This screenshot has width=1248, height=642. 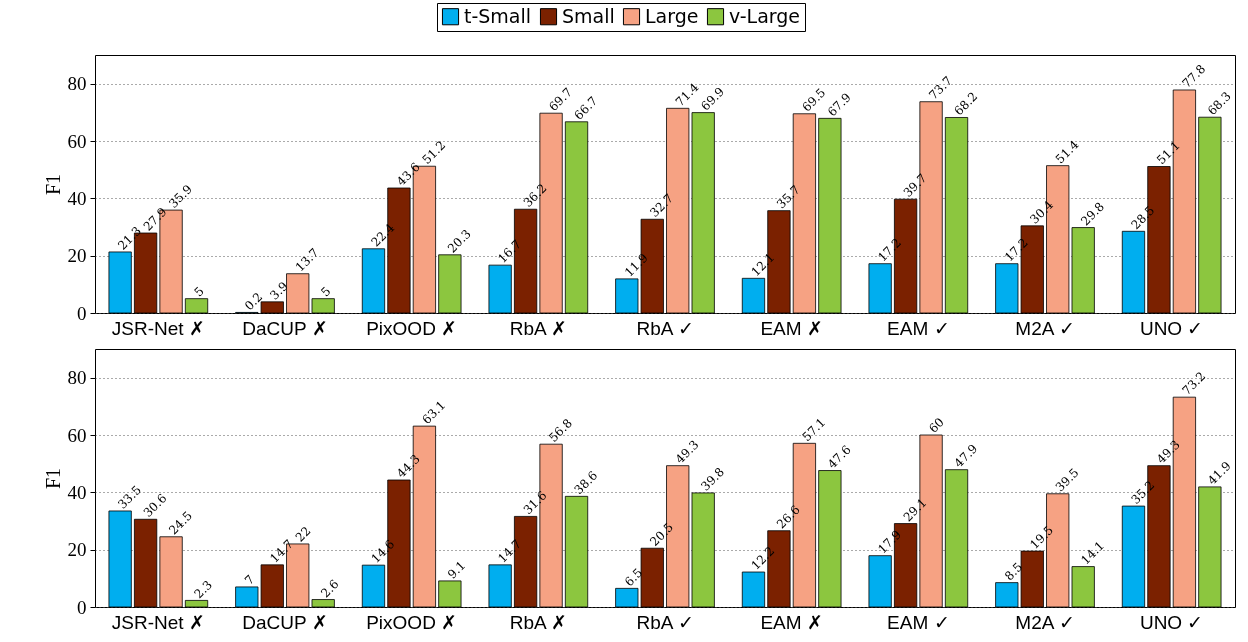 What do you see at coordinates (249, 580) in the screenshot?
I see `data-label: 7` at bounding box center [249, 580].